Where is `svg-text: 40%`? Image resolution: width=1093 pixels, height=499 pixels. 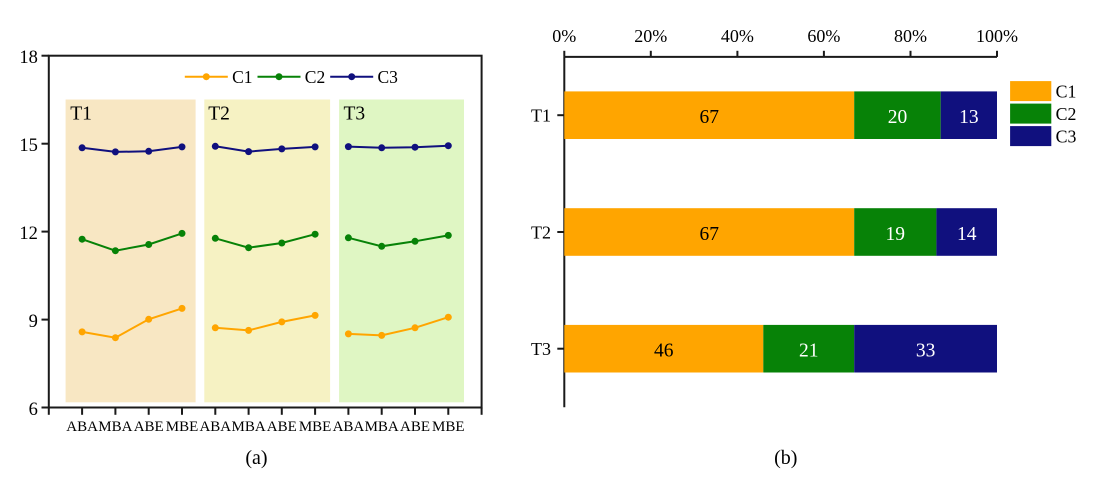
svg-text: 40% is located at coordinates (737, 36).